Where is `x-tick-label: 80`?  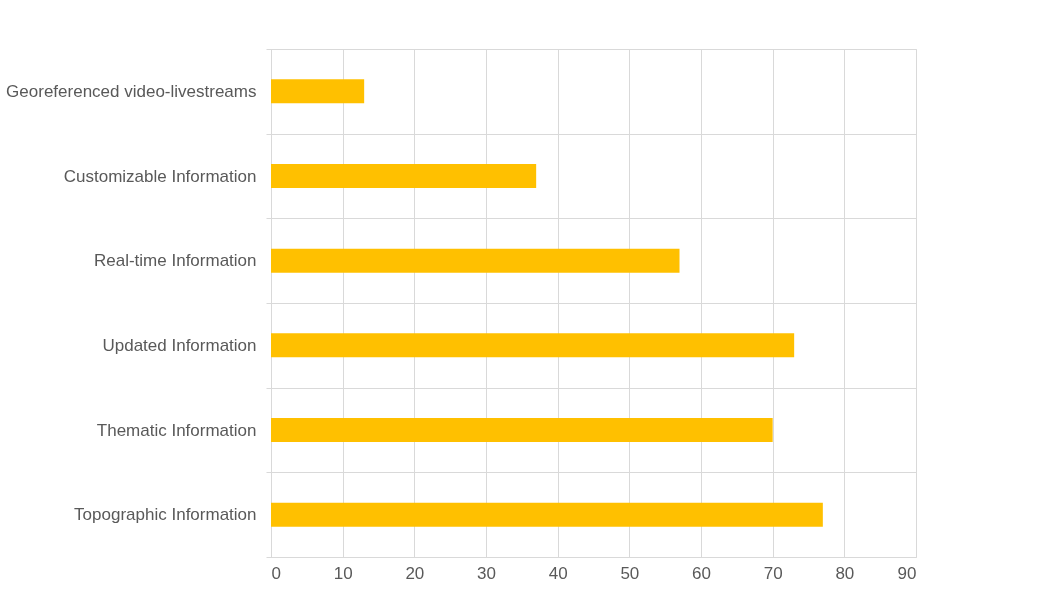 x-tick-label: 80 is located at coordinates (845, 573).